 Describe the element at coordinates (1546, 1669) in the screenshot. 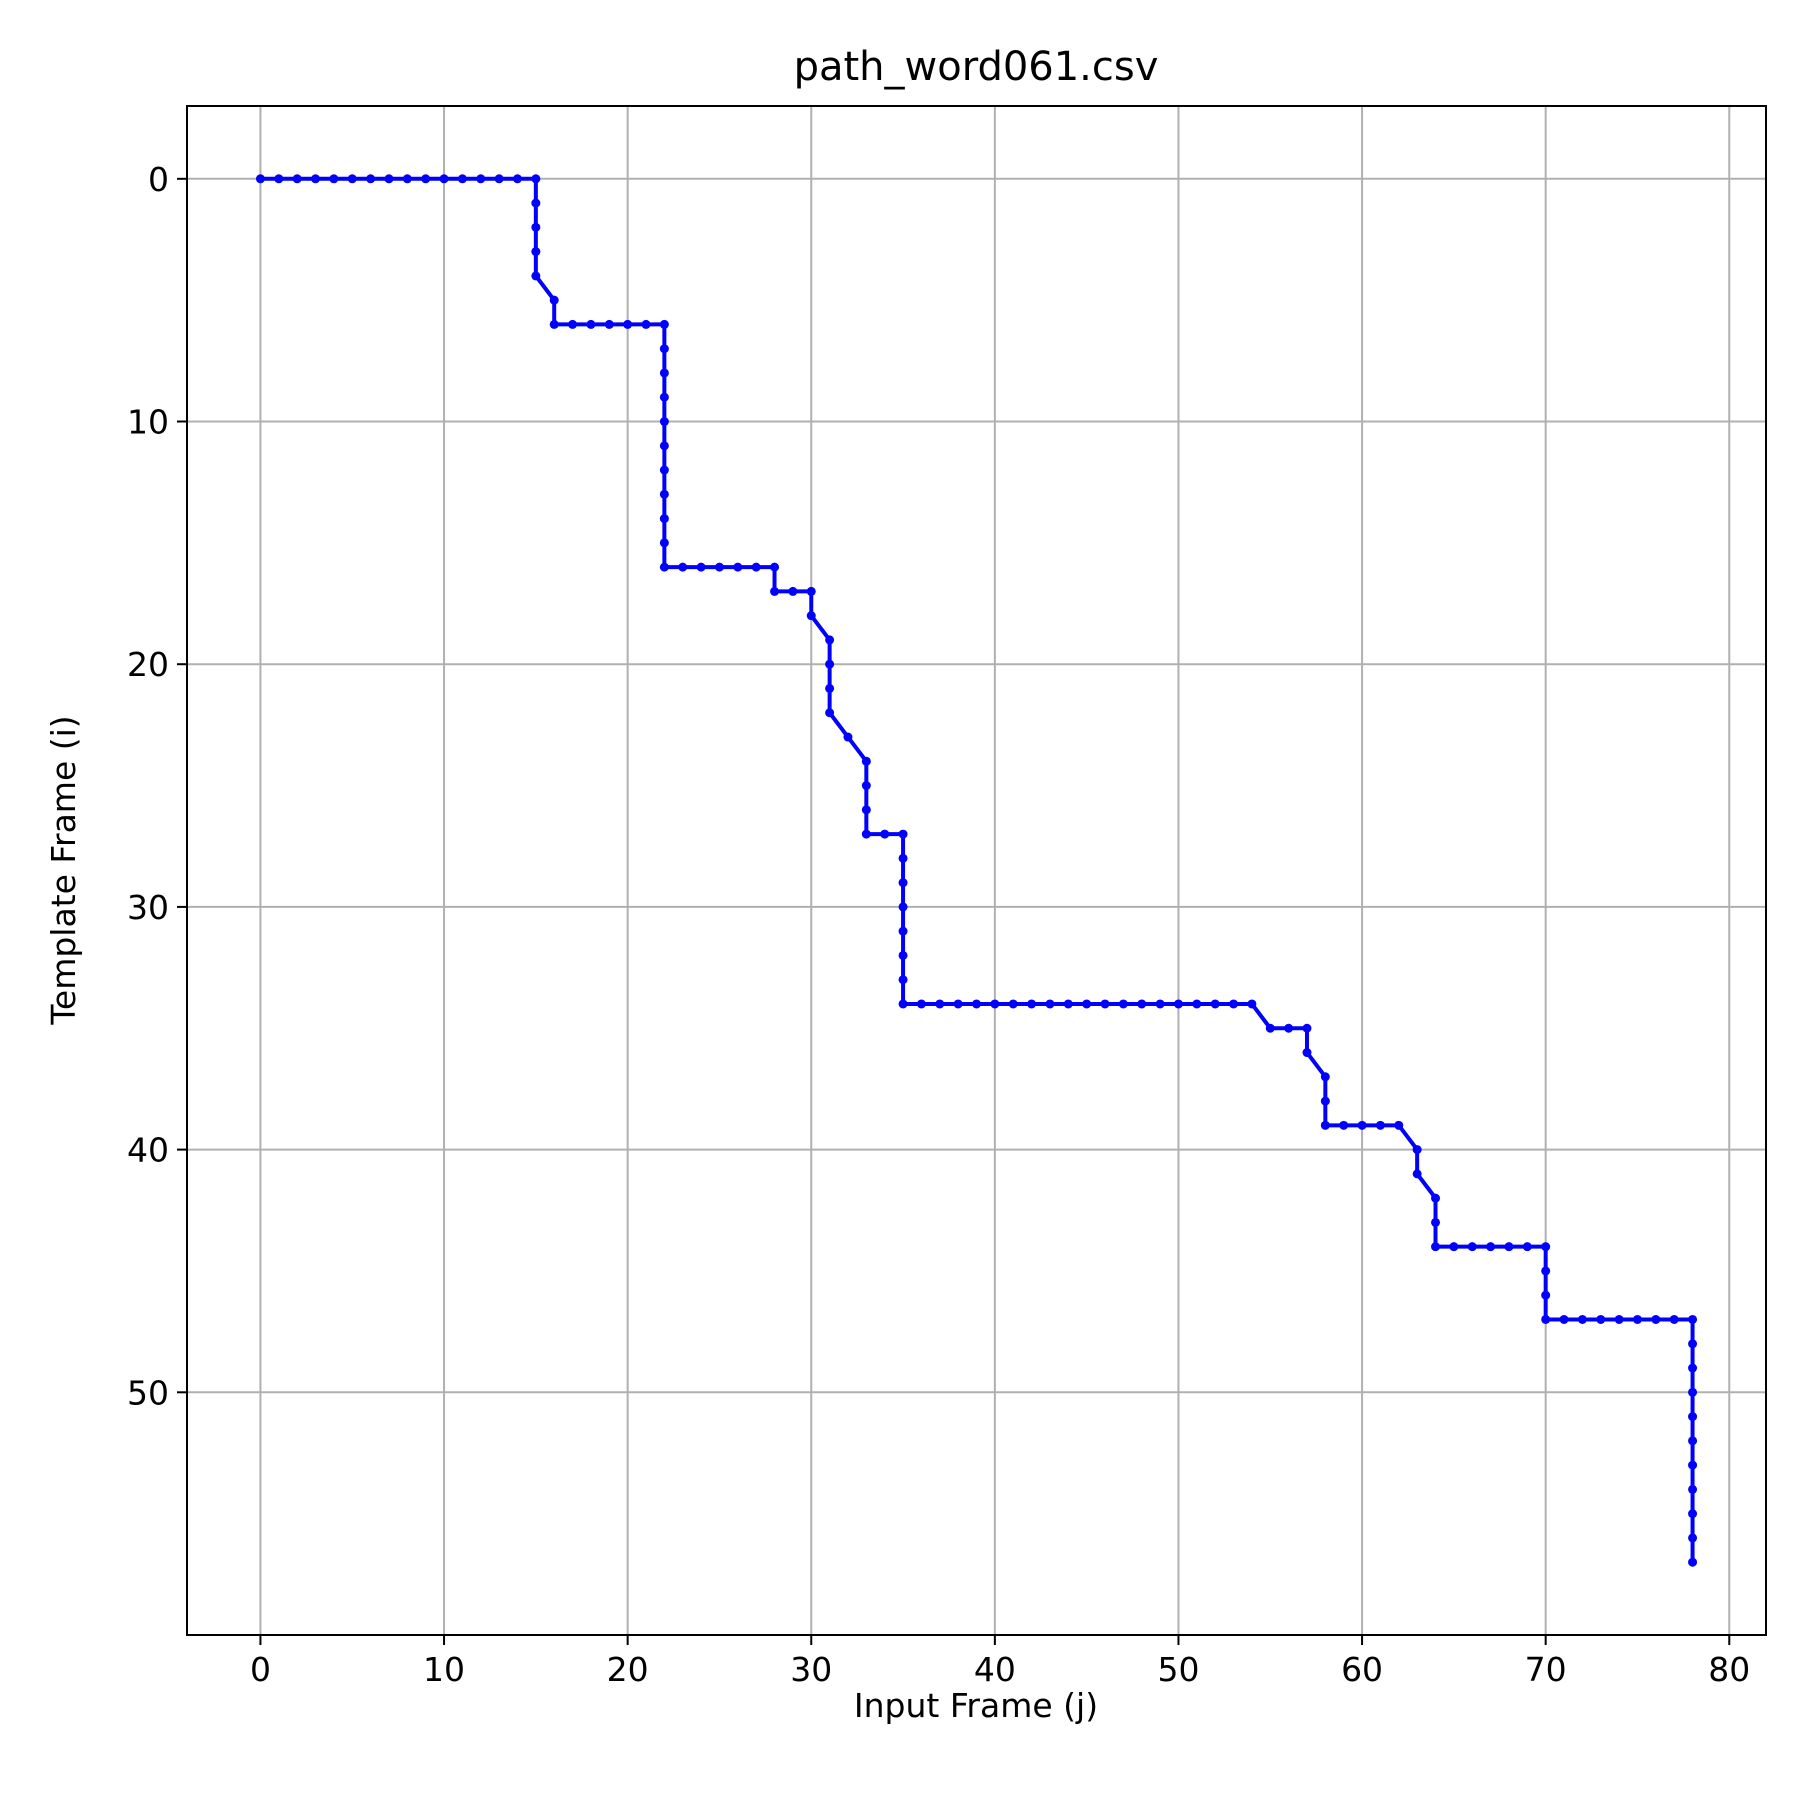

I see `x-tick-label: 70` at that location.